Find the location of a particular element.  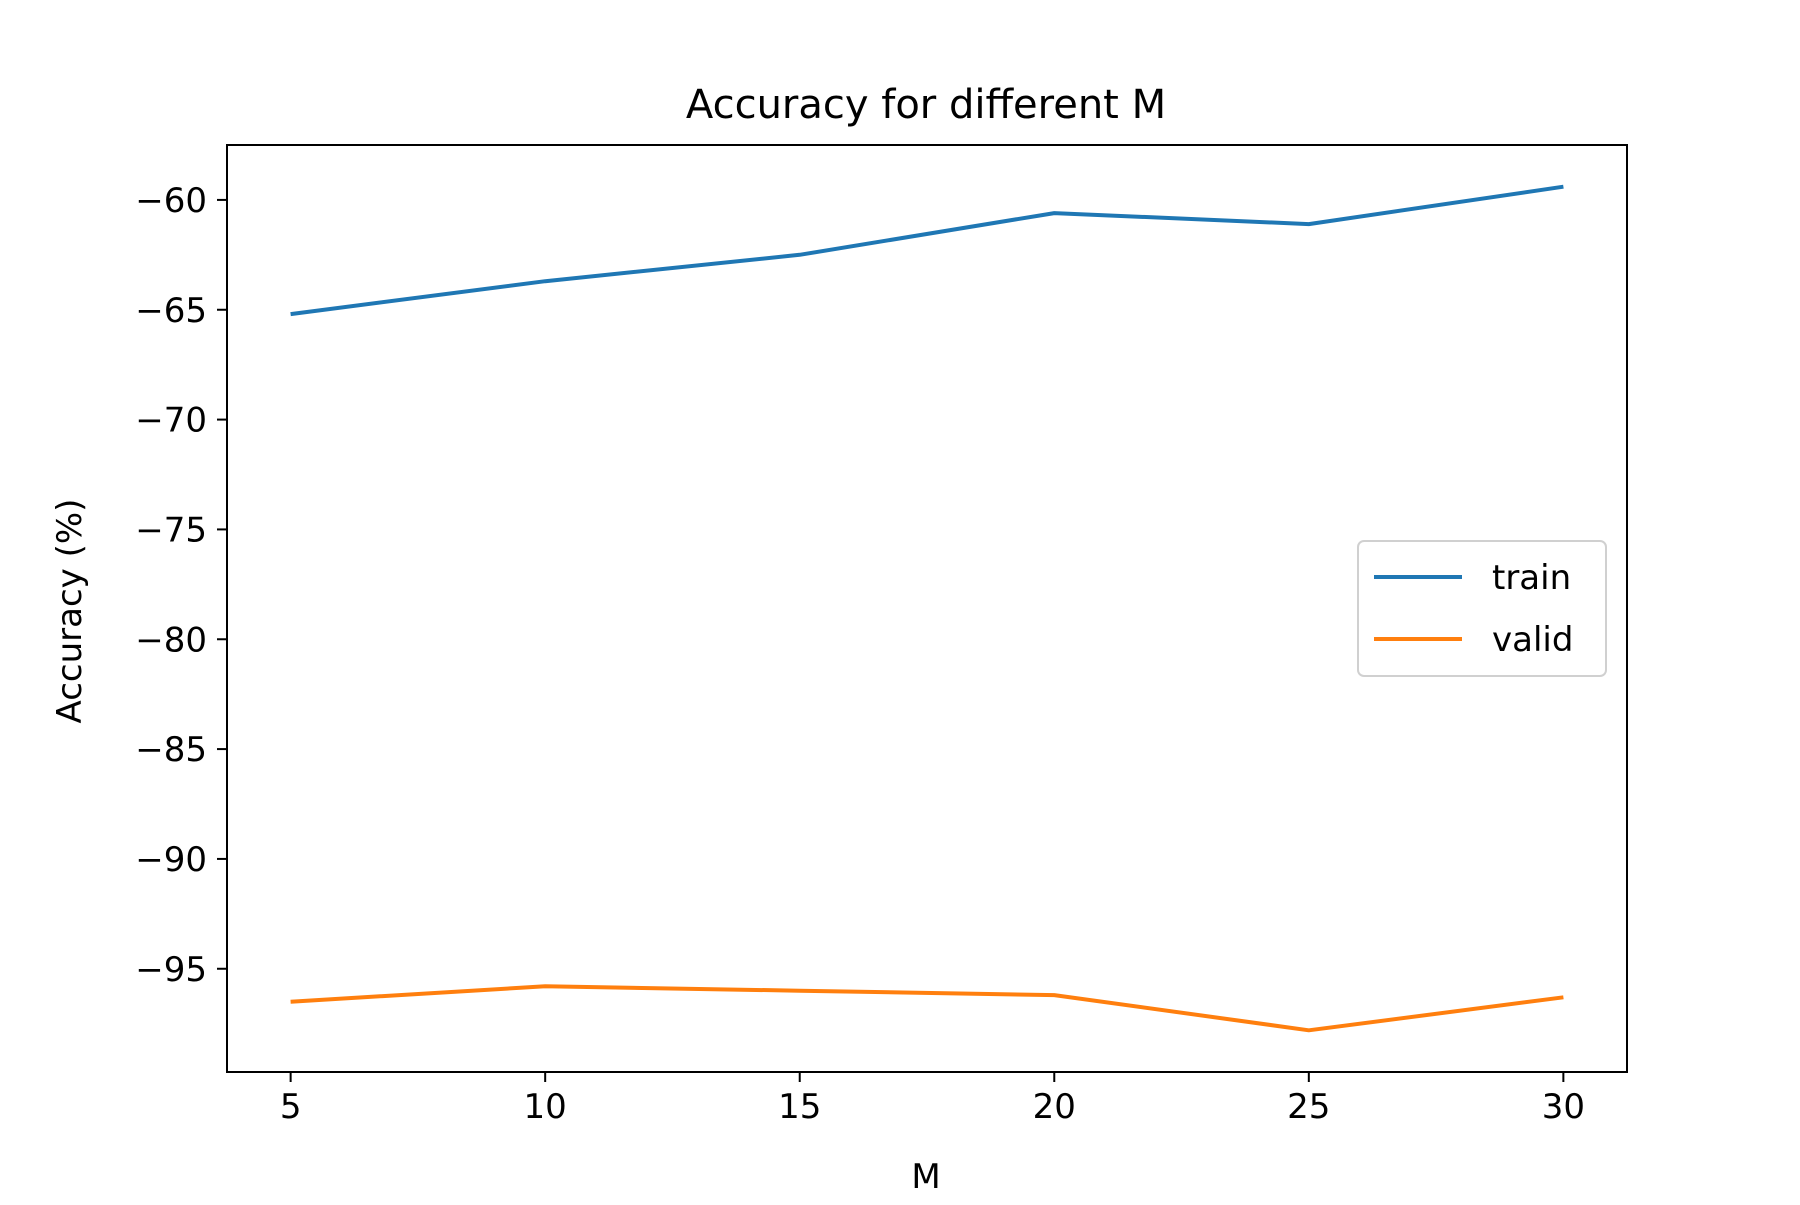

y-tick-label--75: −75 is located at coordinates (171, 530).